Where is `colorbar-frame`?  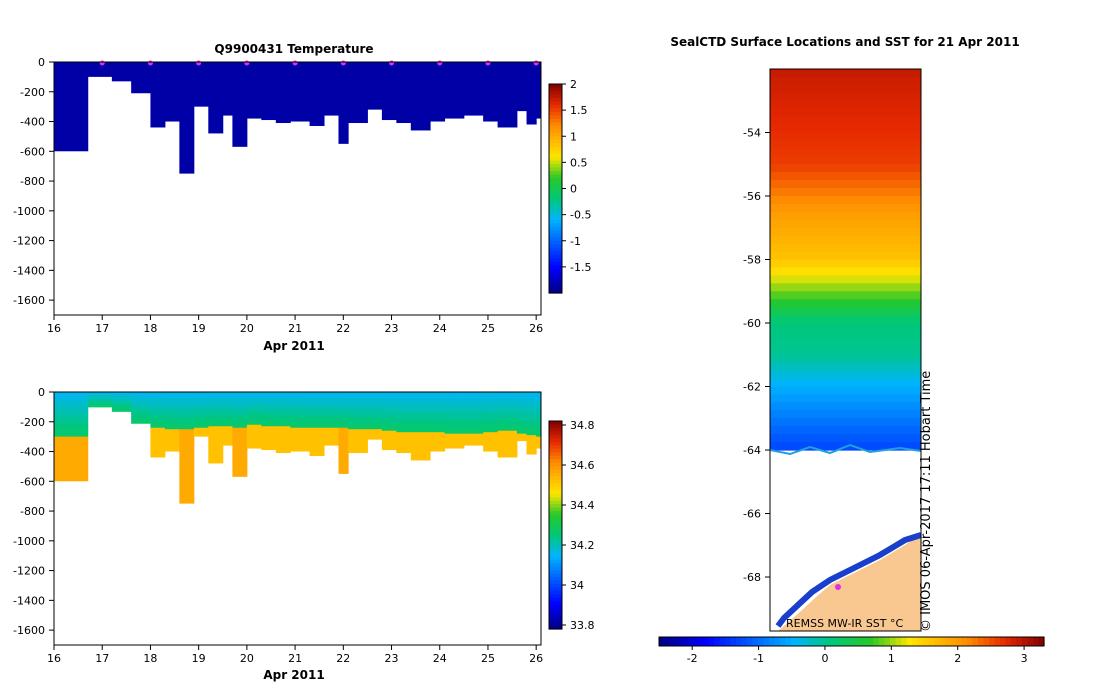 colorbar-frame is located at coordinates (555, 525).